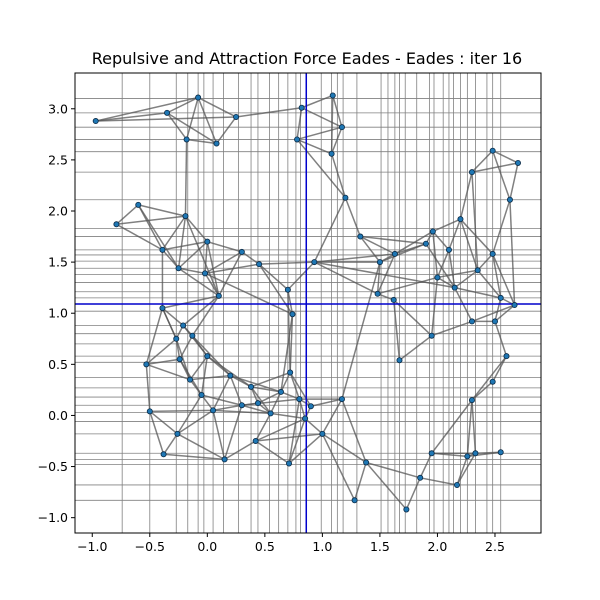 The image size is (600, 600). Describe the element at coordinates (58, 159) in the screenshot. I see `y-tick-label: 2.5` at that location.